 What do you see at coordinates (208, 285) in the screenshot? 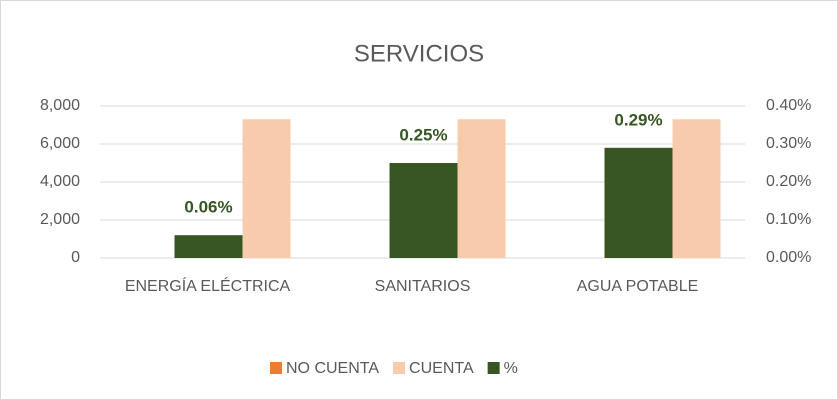
I see `x-tick-label: ENERGÍA ELÉCTRICA` at bounding box center [208, 285].